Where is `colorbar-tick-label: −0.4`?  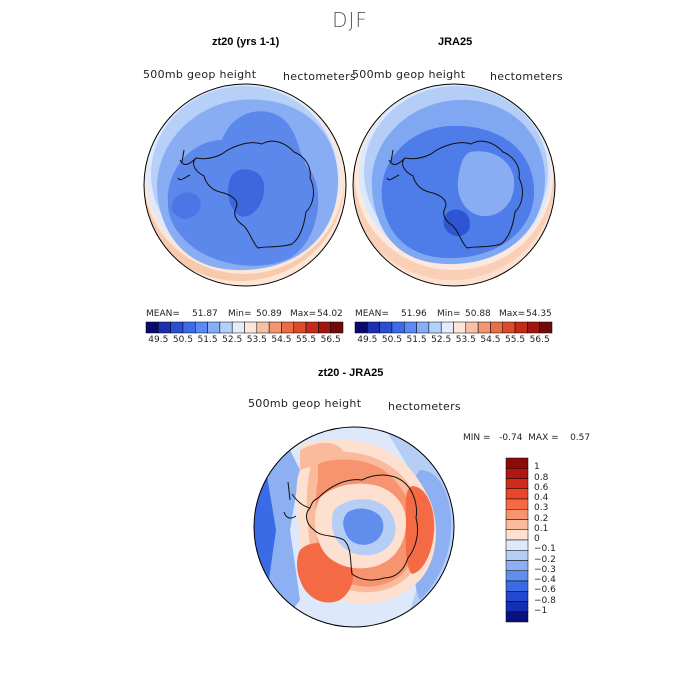
colorbar-tick-label: −0.4 is located at coordinates (545, 580).